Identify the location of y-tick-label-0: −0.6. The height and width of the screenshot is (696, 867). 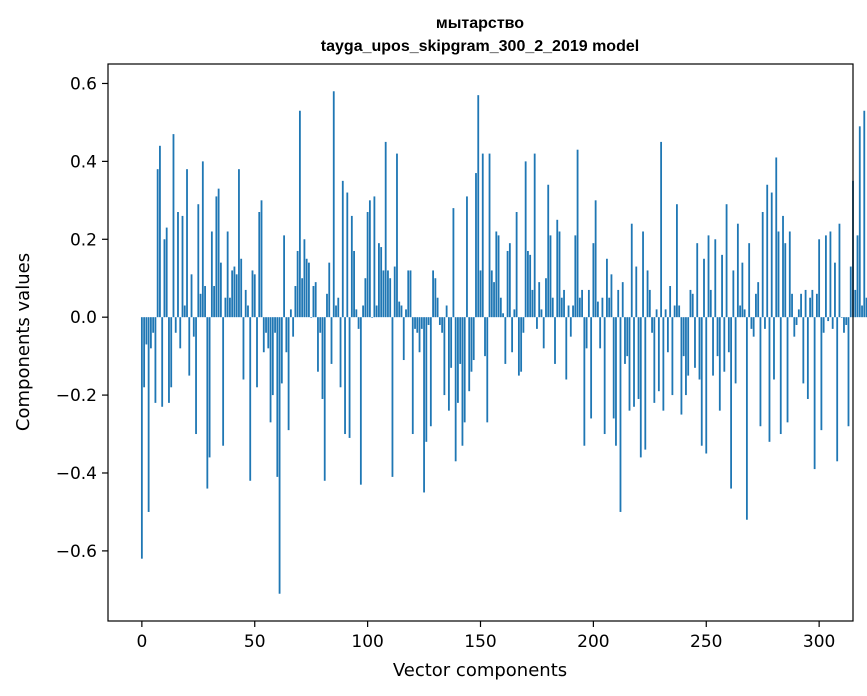
(76, 552).